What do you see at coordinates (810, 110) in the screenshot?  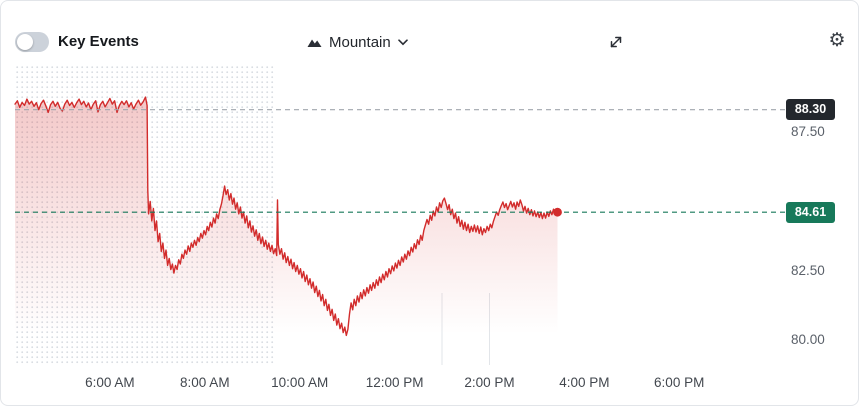 I see `previous-close-badge: 88.30` at bounding box center [810, 110].